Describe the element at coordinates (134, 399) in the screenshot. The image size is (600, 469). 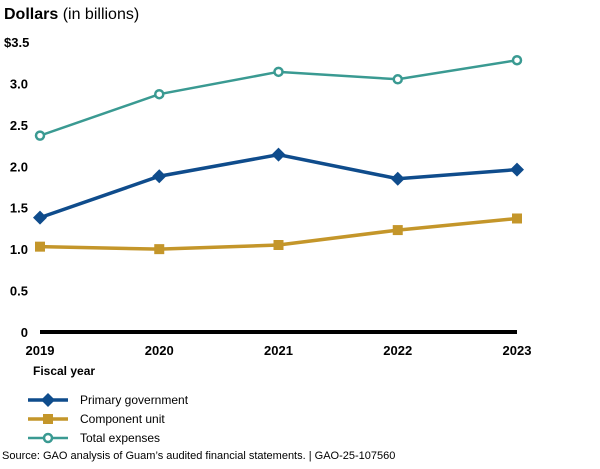
I see `legend-label: Primary government` at that location.